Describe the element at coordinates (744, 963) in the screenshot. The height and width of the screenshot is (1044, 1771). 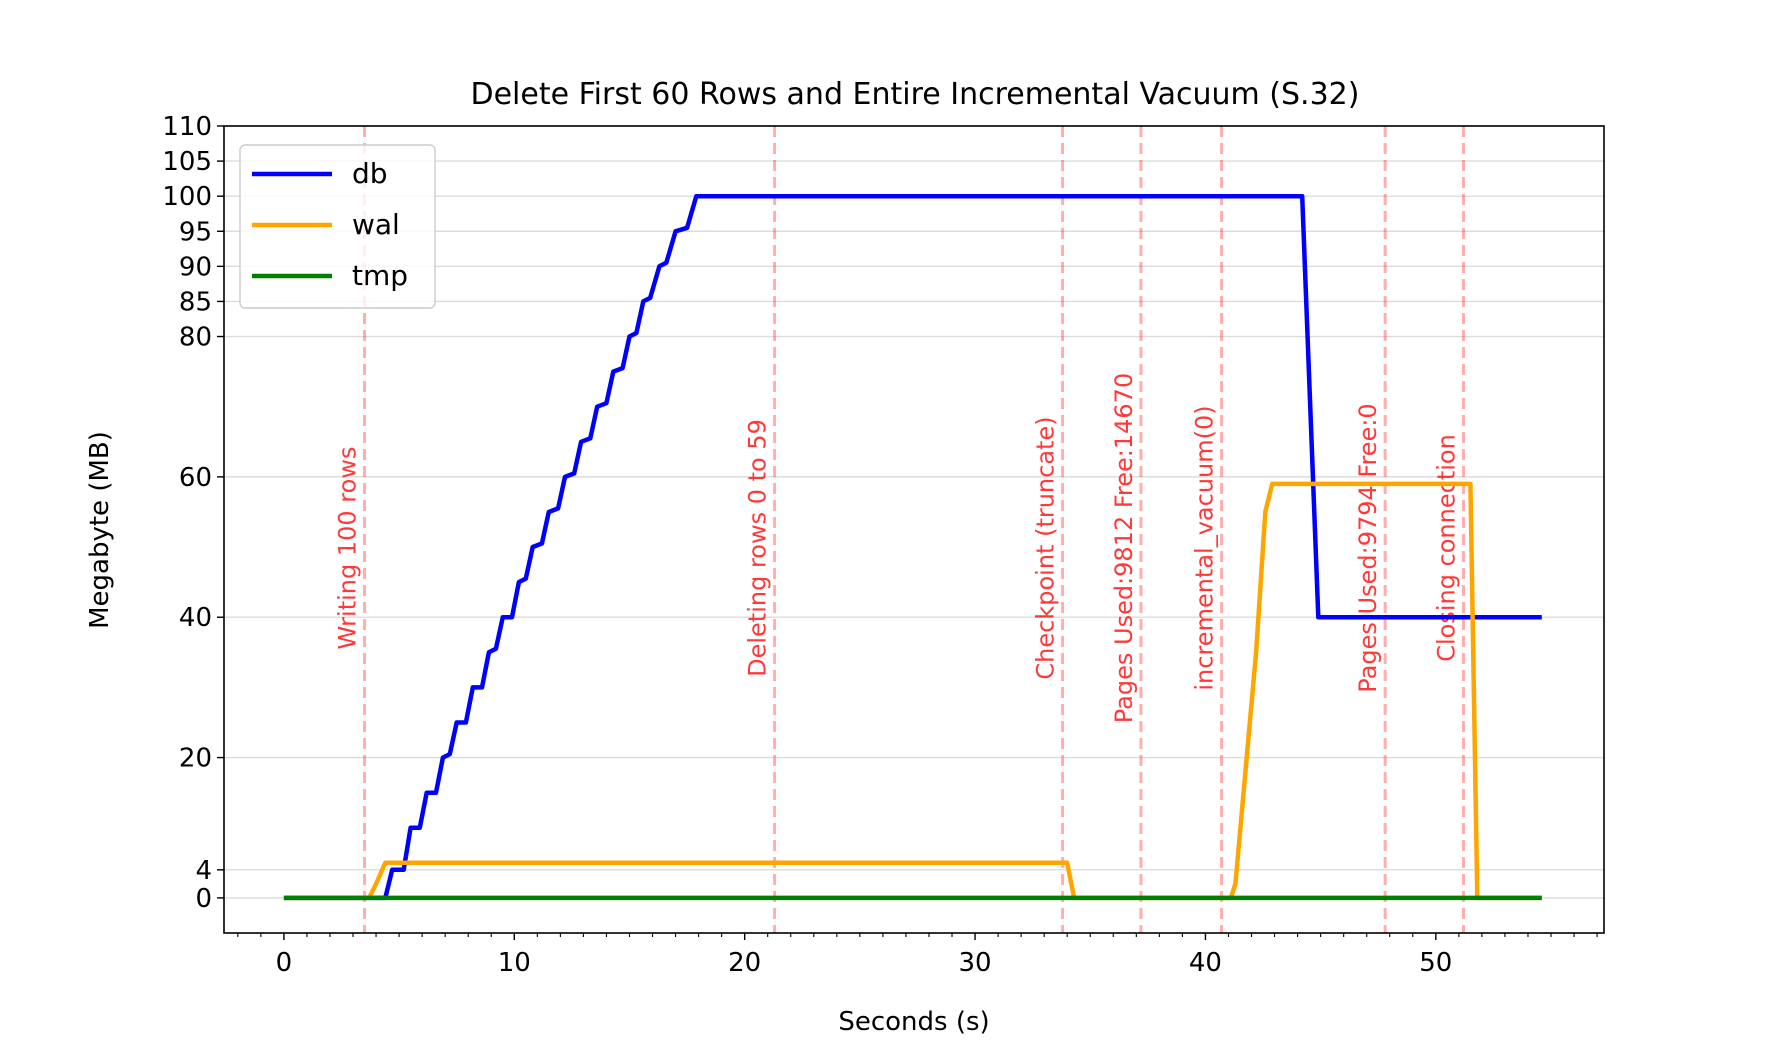
I see `x-tick-label: 20` at that location.